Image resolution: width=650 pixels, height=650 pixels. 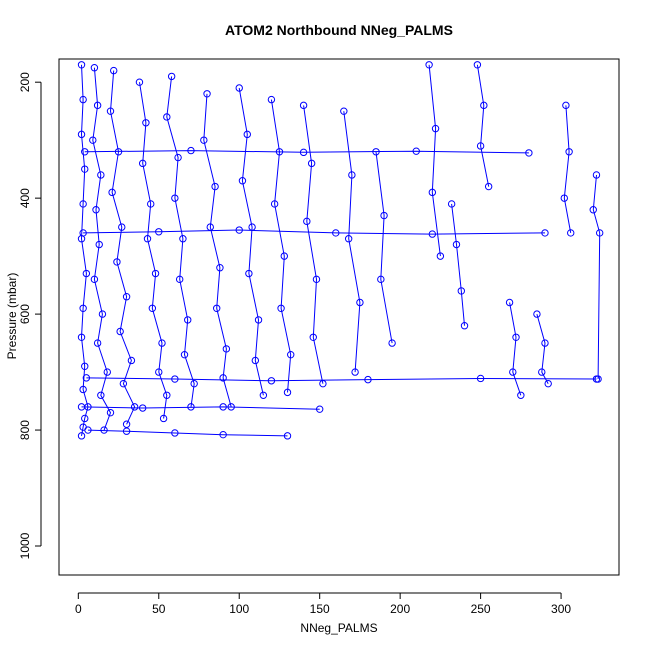 What do you see at coordinates (78, 609) in the screenshot?
I see `x-tick-label-0: 0` at bounding box center [78, 609].